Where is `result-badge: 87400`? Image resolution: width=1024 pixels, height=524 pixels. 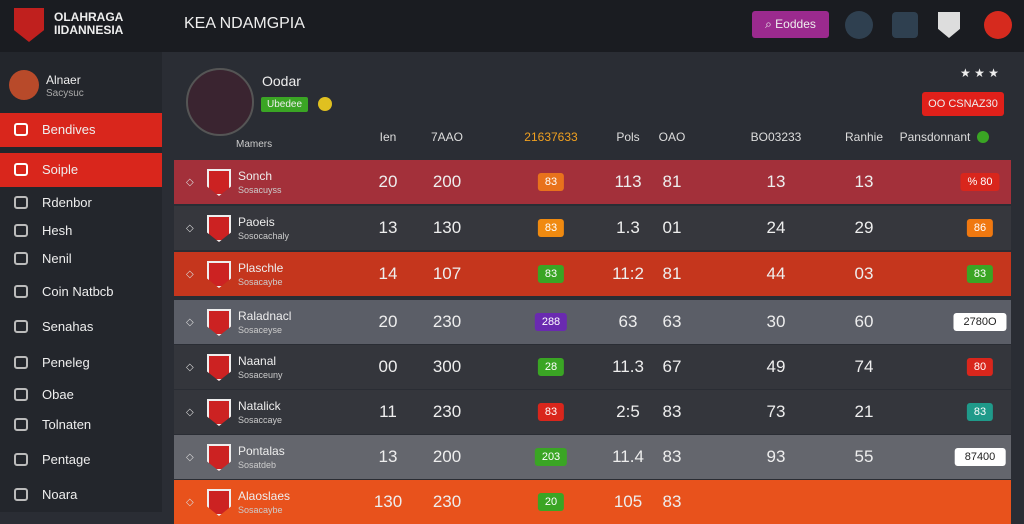
result-badge: 87400 is located at coordinates (980, 457).